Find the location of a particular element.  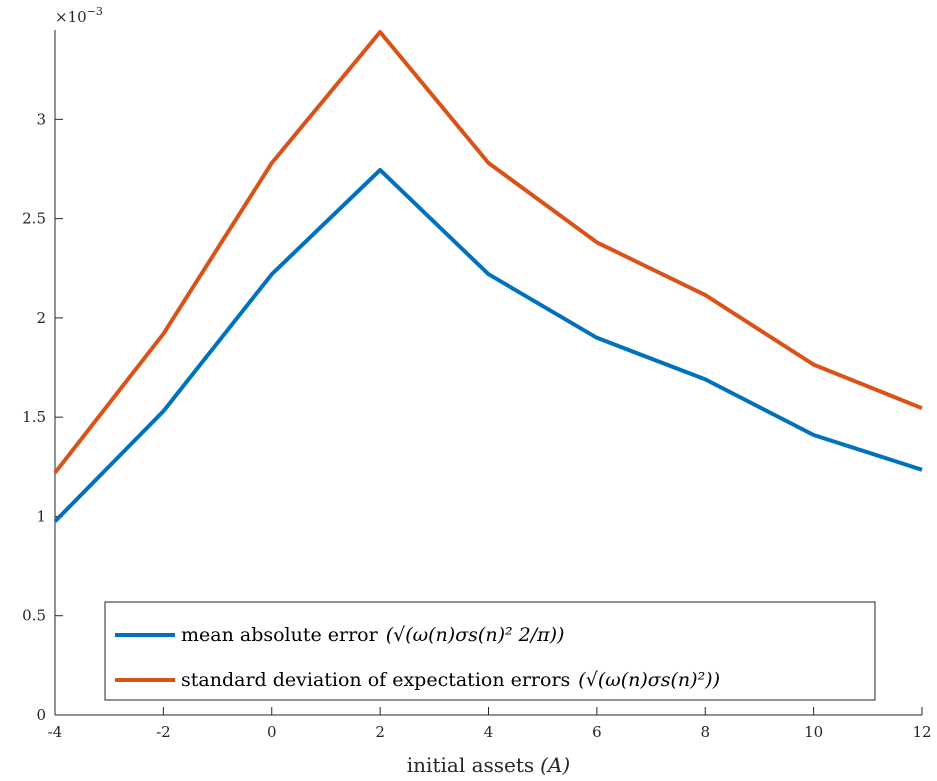

x-axis-label: initial assets (A) is located at coordinates (488, 765).